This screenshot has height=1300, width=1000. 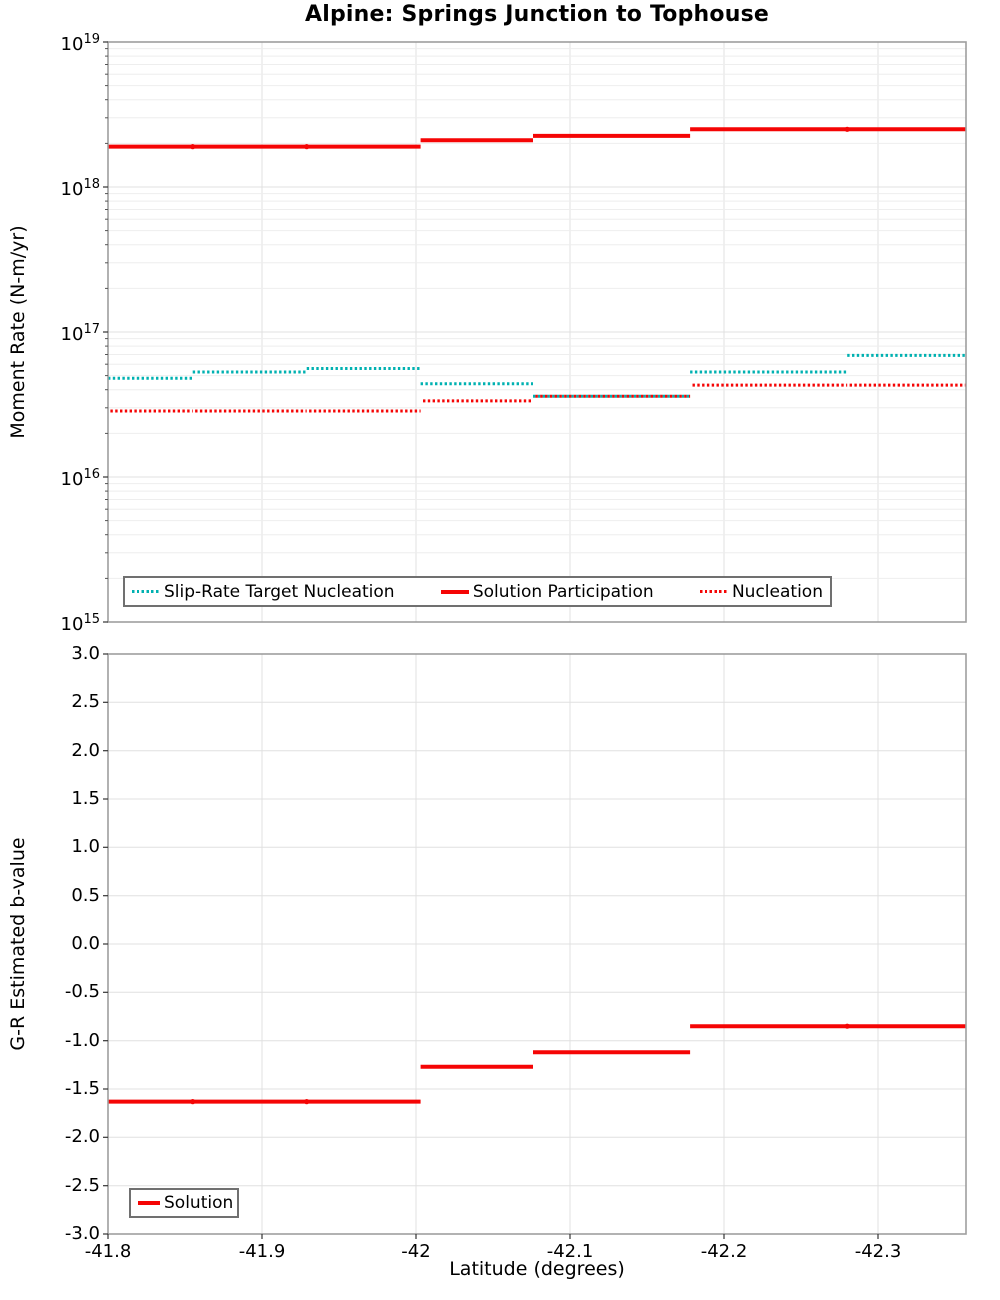 I want to click on b-value-tick-label: 3.0, so click(x=85, y=653).